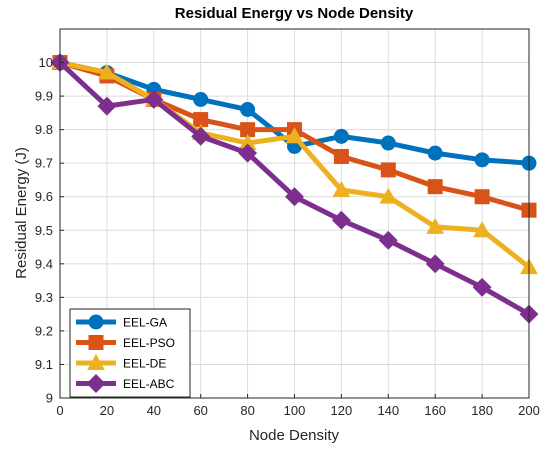 This screenshot has height=449, width=550. Describe the element at coordinates (295, 410) in the screenshot. I see `x-tick-label: 100` at that location.